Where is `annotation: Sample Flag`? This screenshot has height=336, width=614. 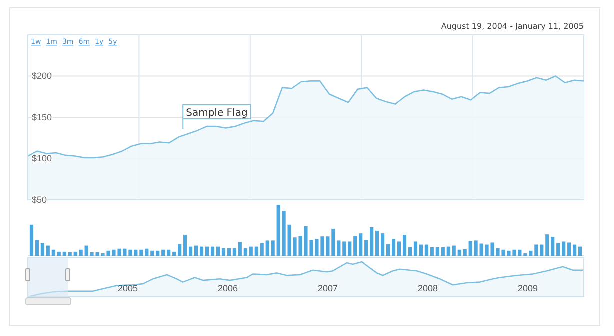
annotation: Sample Flag is located at coordinates (217, 113).